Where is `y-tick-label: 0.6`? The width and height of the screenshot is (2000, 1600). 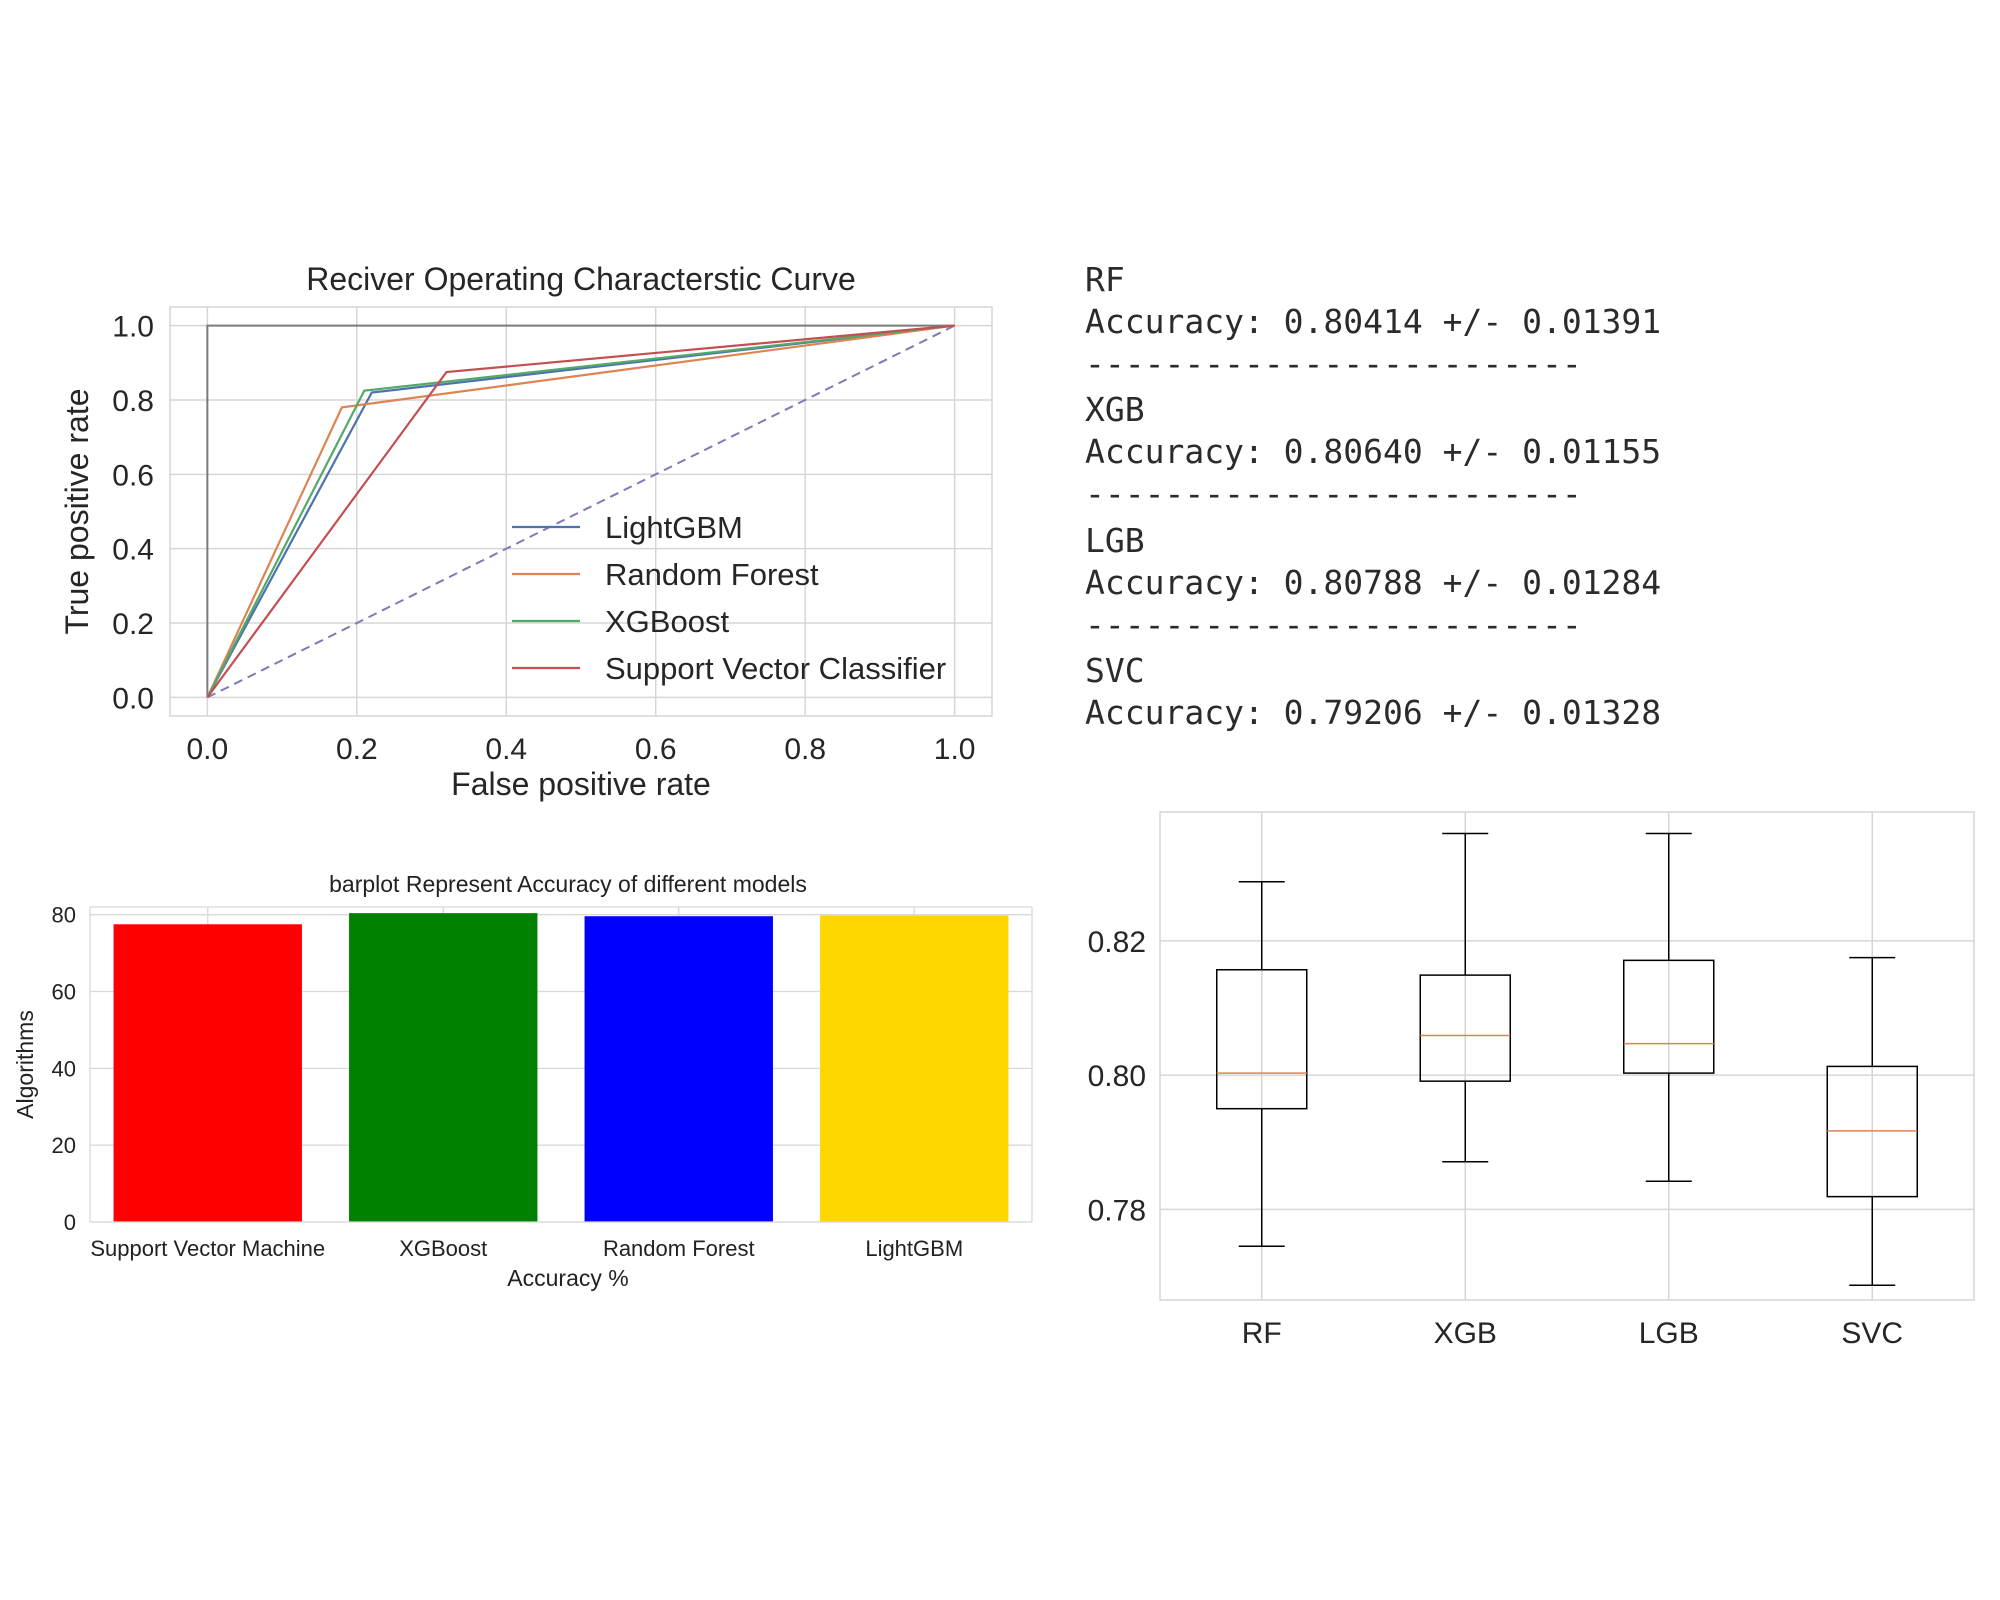 y-tick-label: 0.6 is located at coordinates (133, 475).